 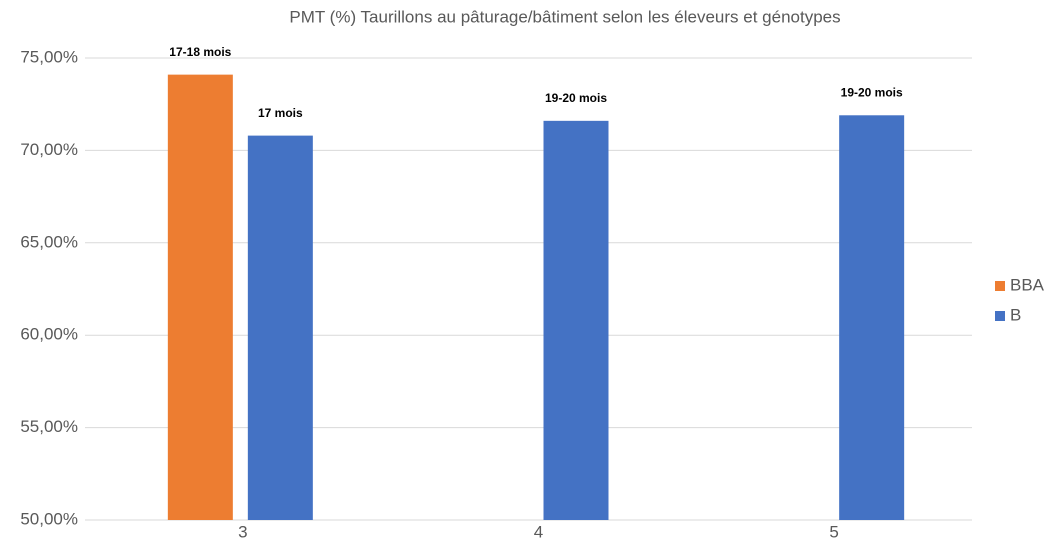 I want to click on y-tick-label: 75,00%, so click(x=49, y=56).